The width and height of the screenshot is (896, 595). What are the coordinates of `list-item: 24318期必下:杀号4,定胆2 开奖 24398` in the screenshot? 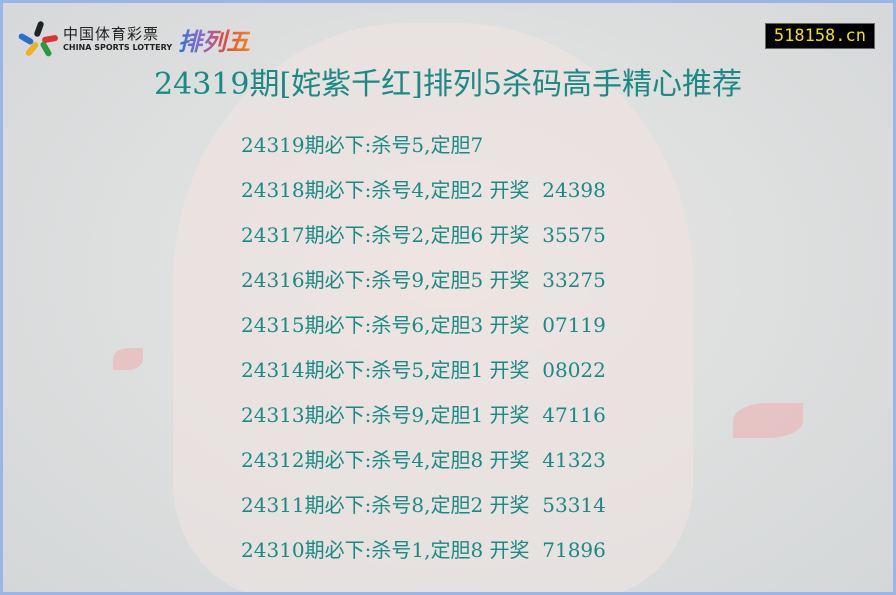 It's located at (423, 190).